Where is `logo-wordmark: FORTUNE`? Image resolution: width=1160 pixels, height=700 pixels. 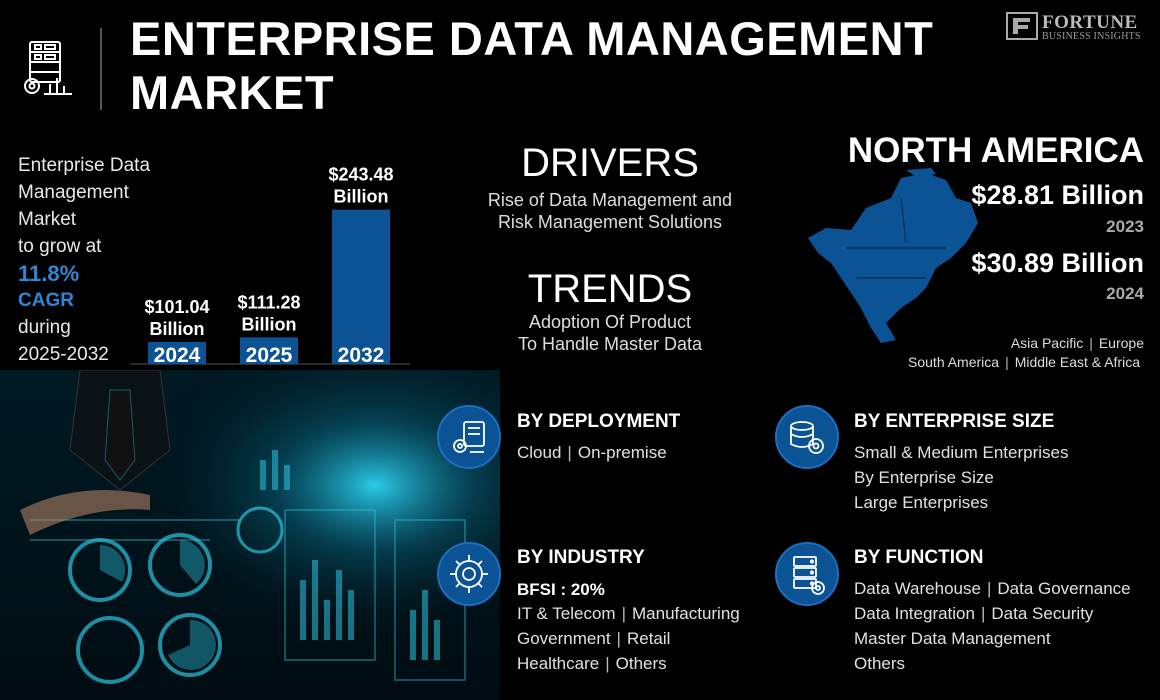
logo-wordmark: FORTUNE is located at coordinates (1090, 22).